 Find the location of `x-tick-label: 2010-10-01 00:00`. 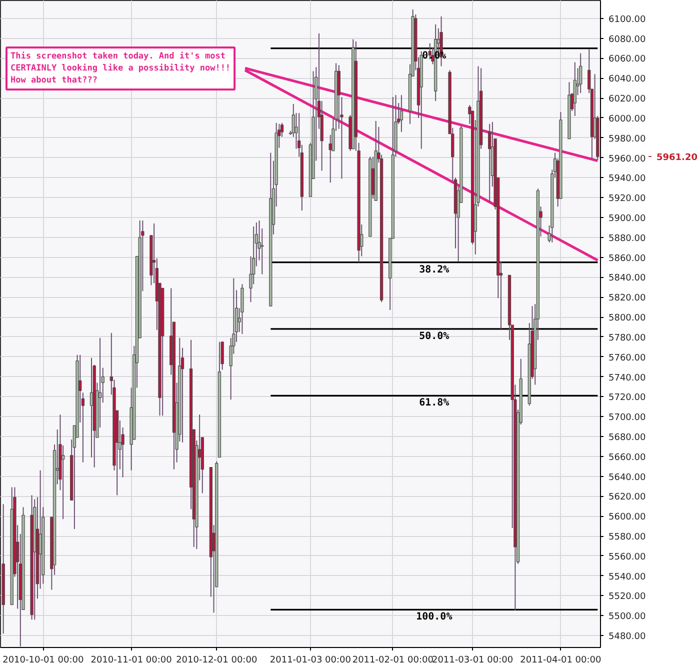

x-tick-label: 2010-10-01 00:00 is located at coordinates (43, 661).